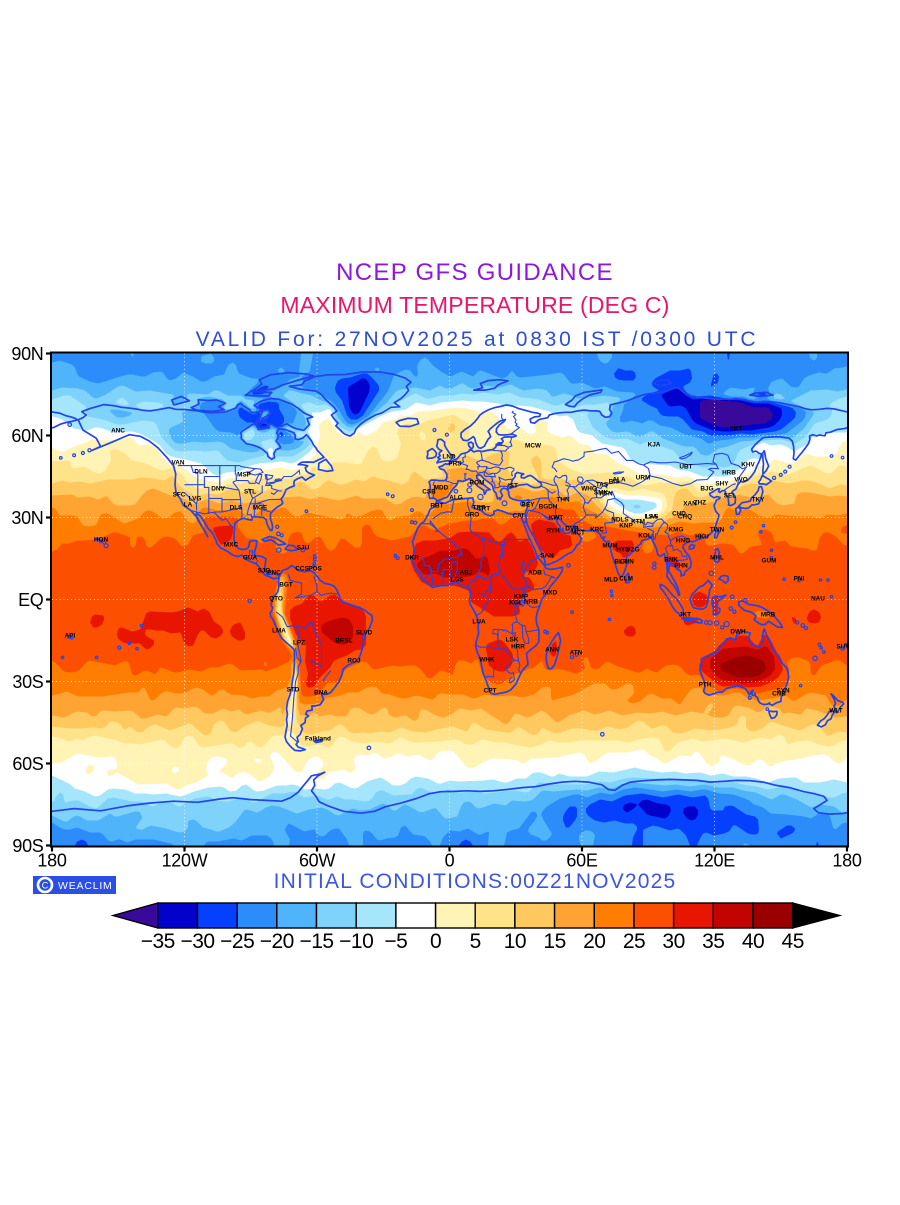 This screenshot has height=1205, width=900. I want to click on svg-text: HTN, so click(606, 494).